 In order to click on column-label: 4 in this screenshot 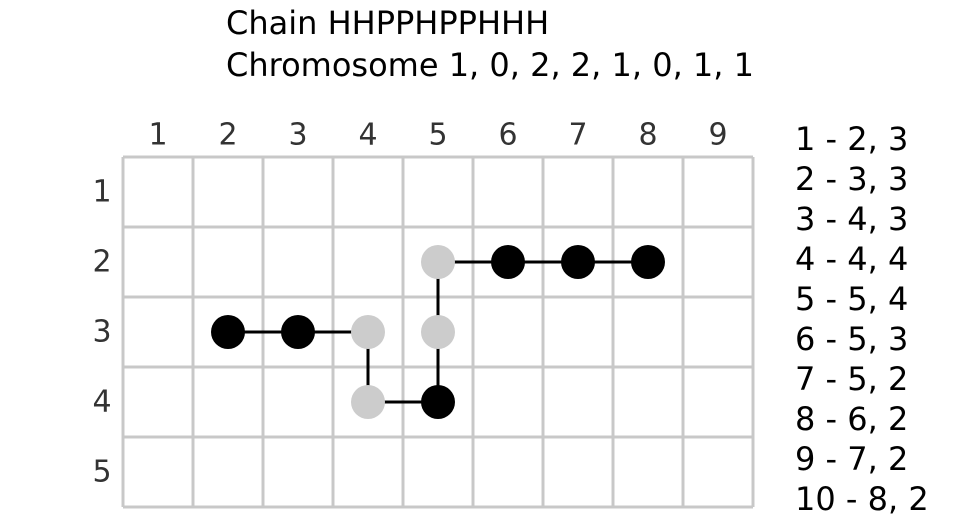, I will do `click(368, 135)`.